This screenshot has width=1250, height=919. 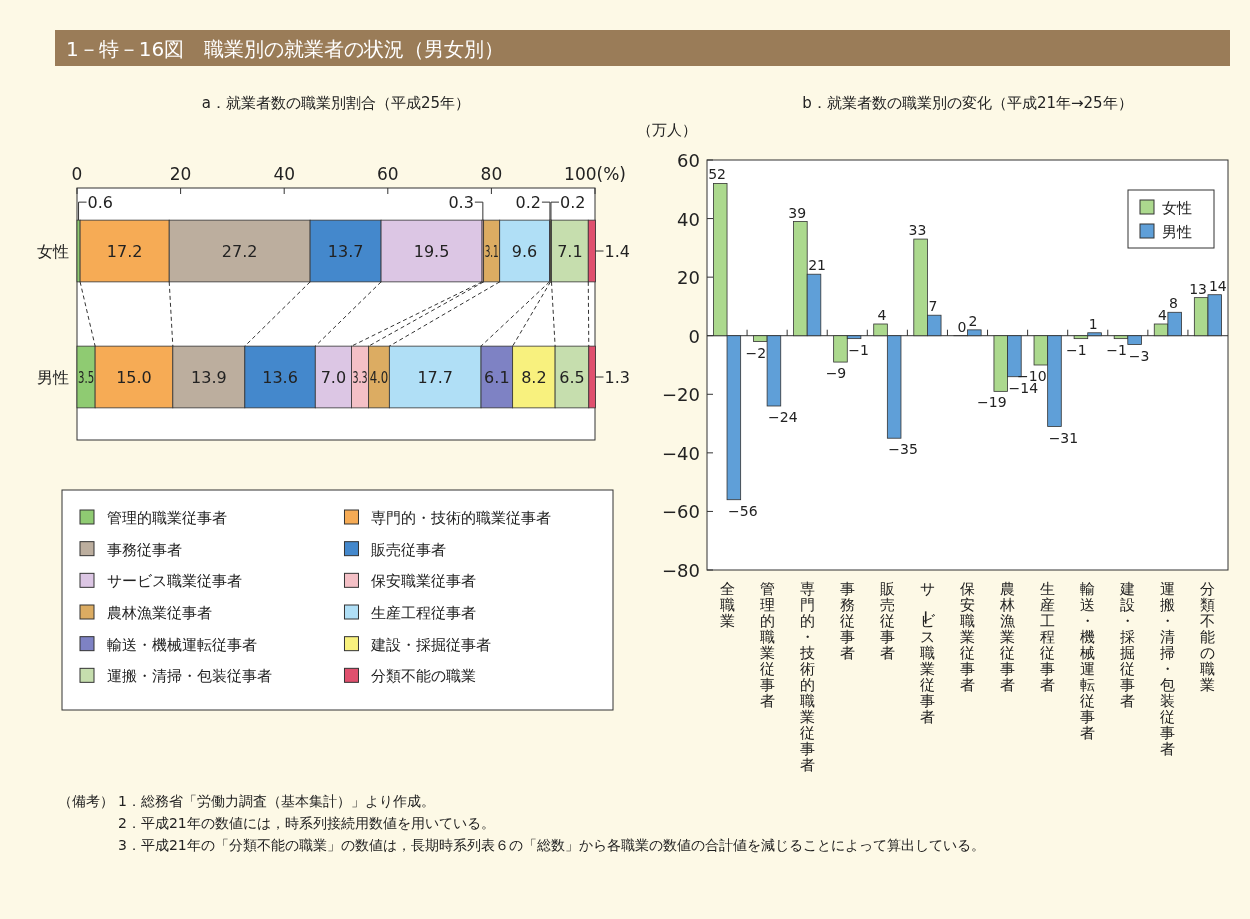 What do you see at coordinates (174, 581) in the screenshot?
I see `legend-label: サービス職業従事者` at bounding box center [174, 581].